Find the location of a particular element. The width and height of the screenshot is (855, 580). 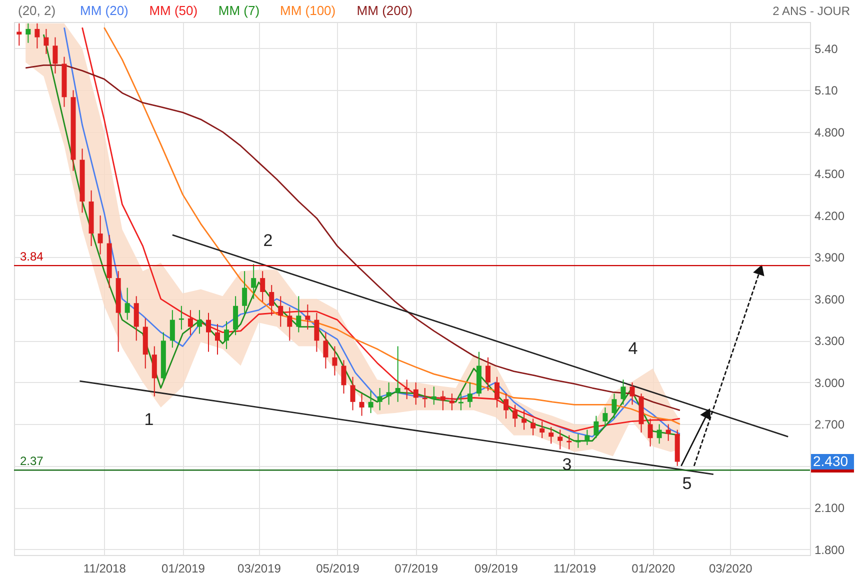

series-label: MM (20) is located at coordinates (104, 10).